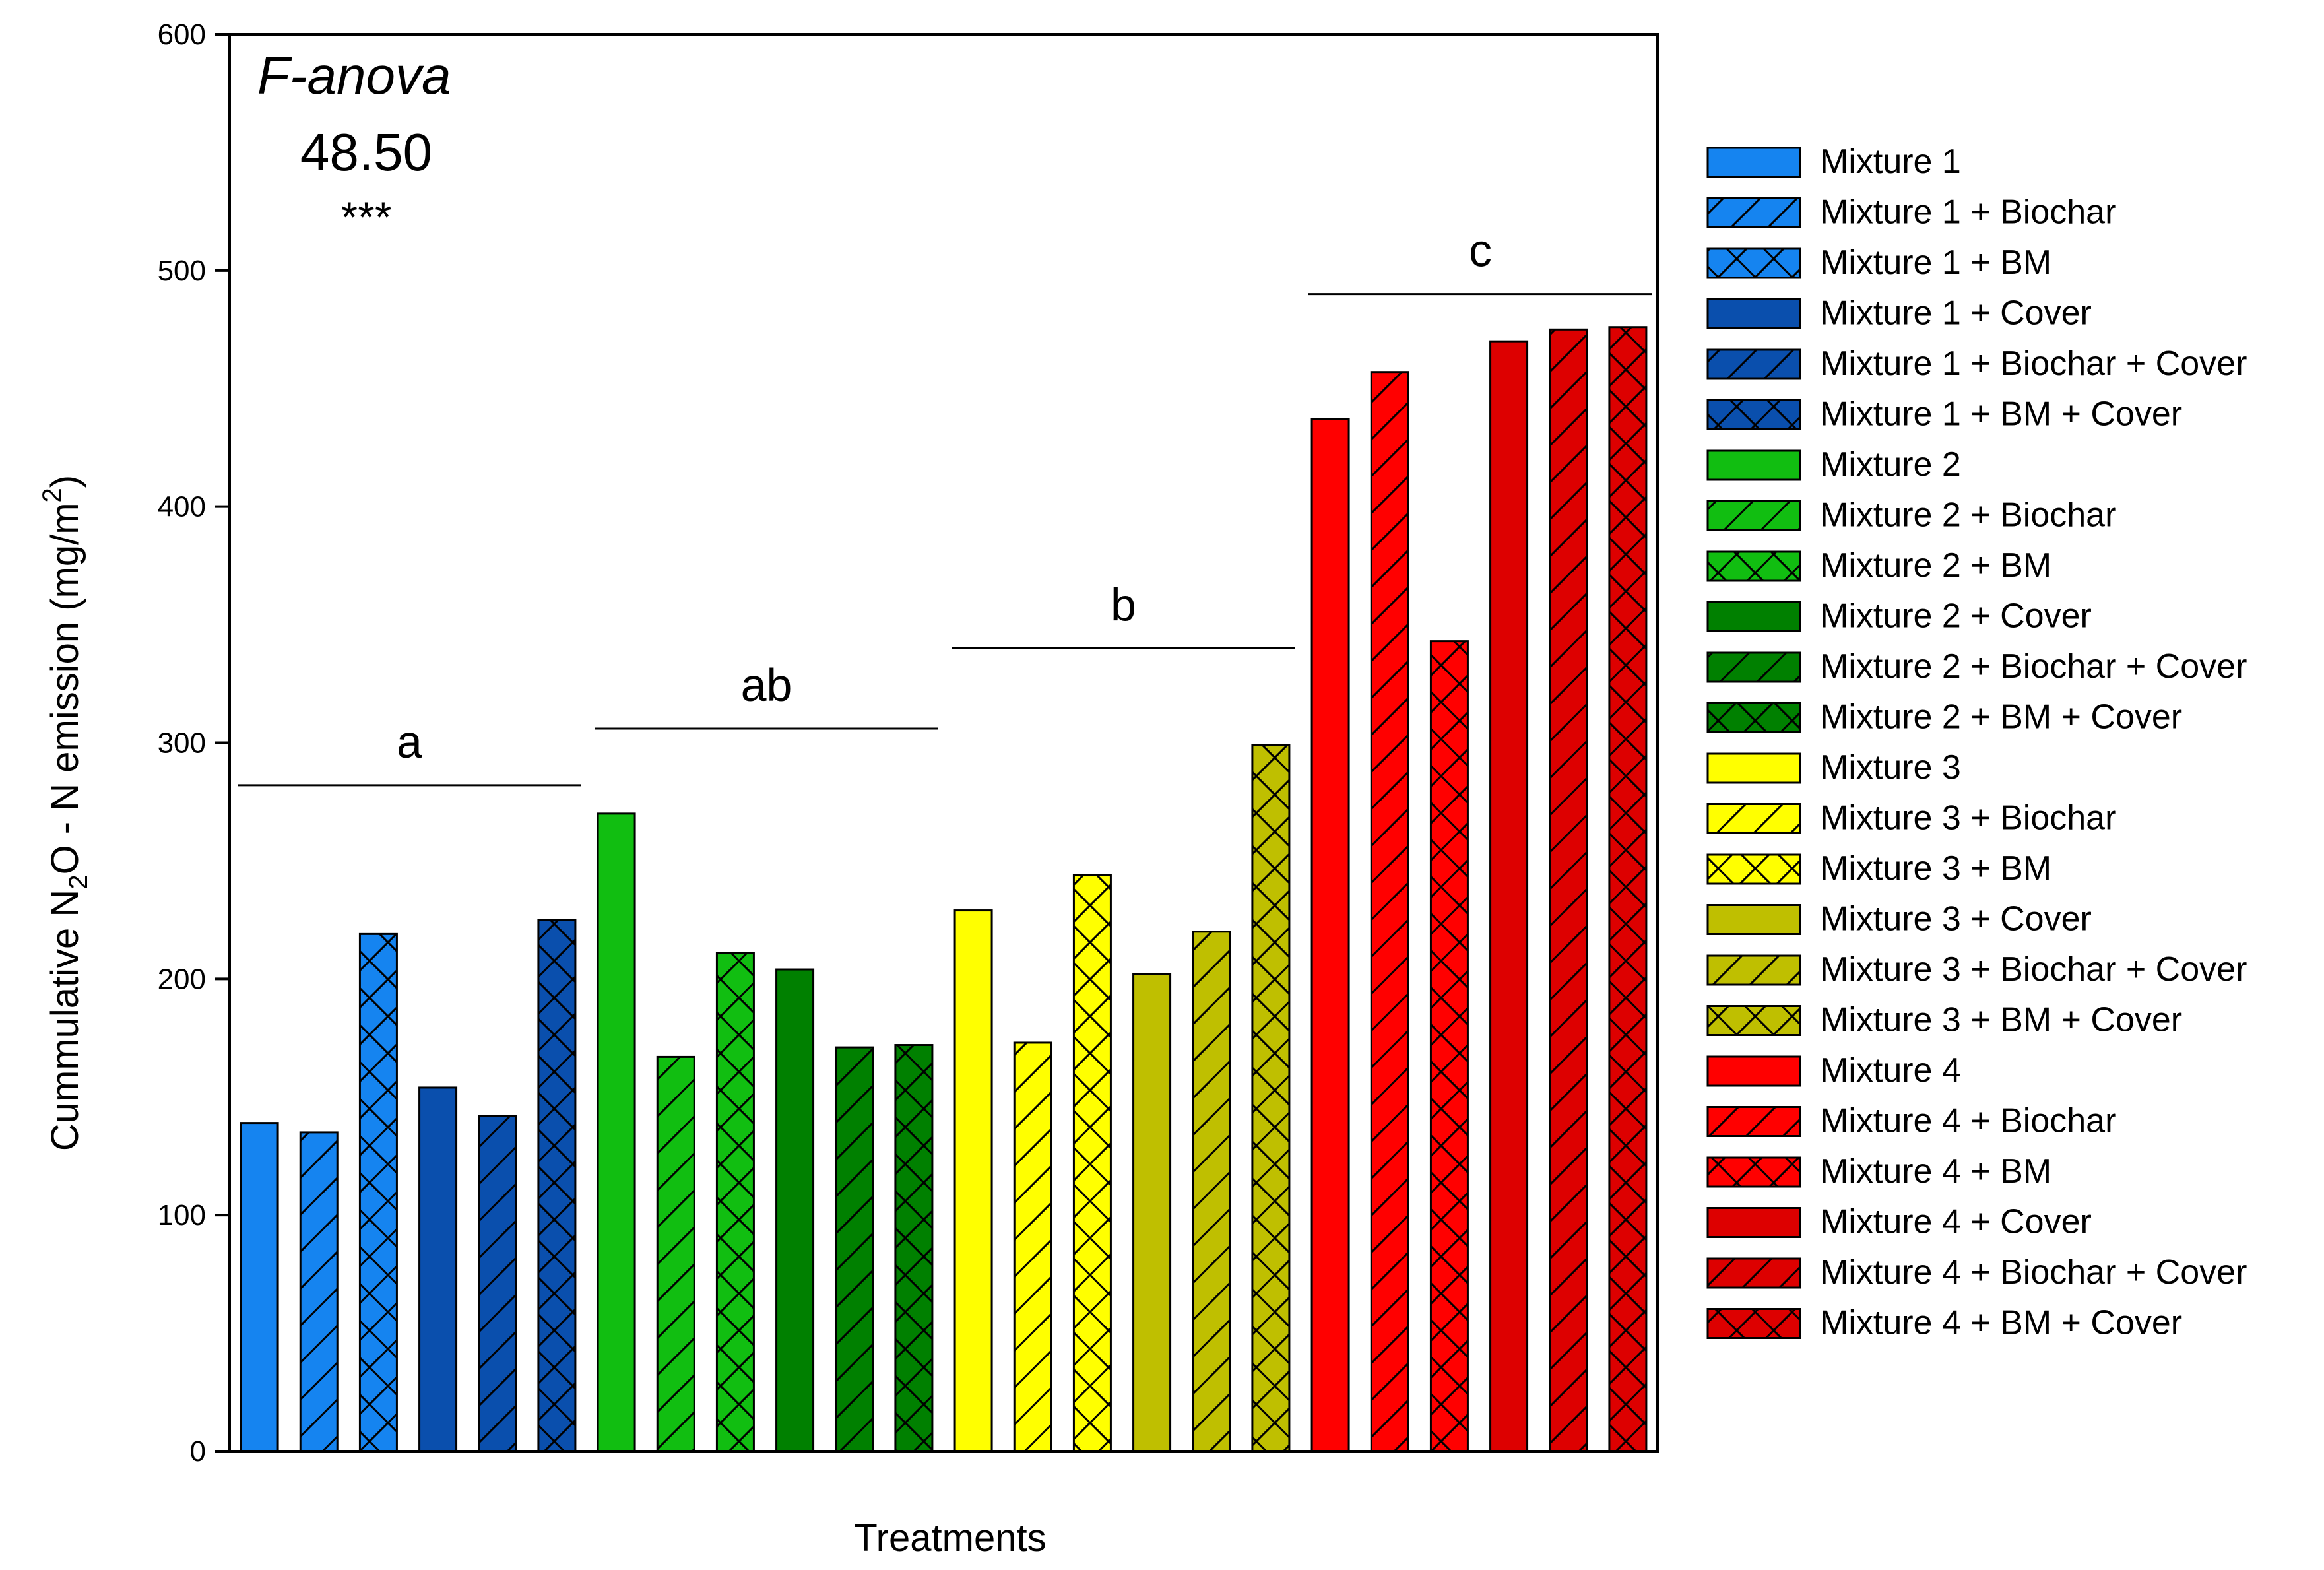 This screenshot has width=2324, height=1570. What do you see at coordinates (182, 271) in the screenshot?
I see `y-tick-label-500: 500` at bounding box center [182, 271].